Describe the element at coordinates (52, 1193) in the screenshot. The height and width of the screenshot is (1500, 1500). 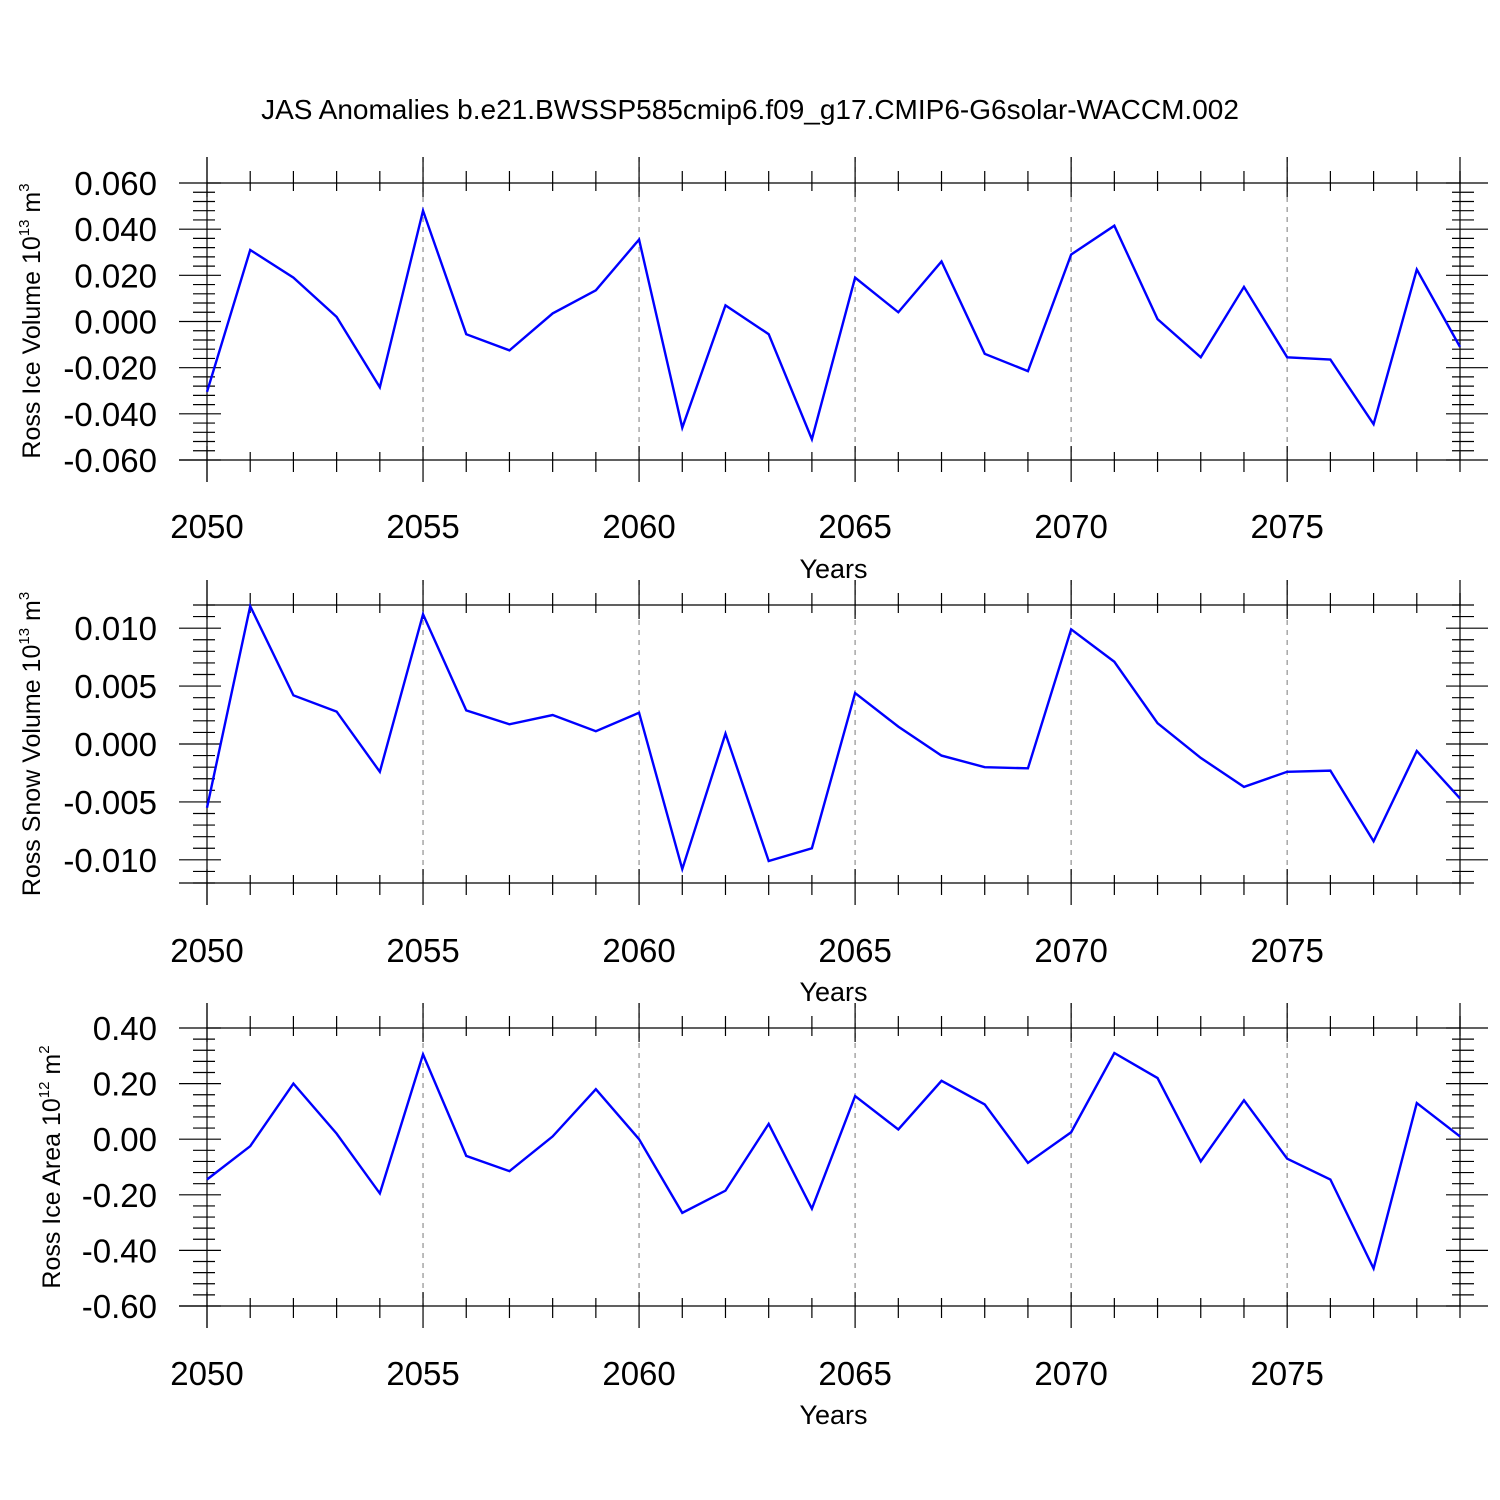
I see `y-label-text: Ross Ice Area 10` at that location.